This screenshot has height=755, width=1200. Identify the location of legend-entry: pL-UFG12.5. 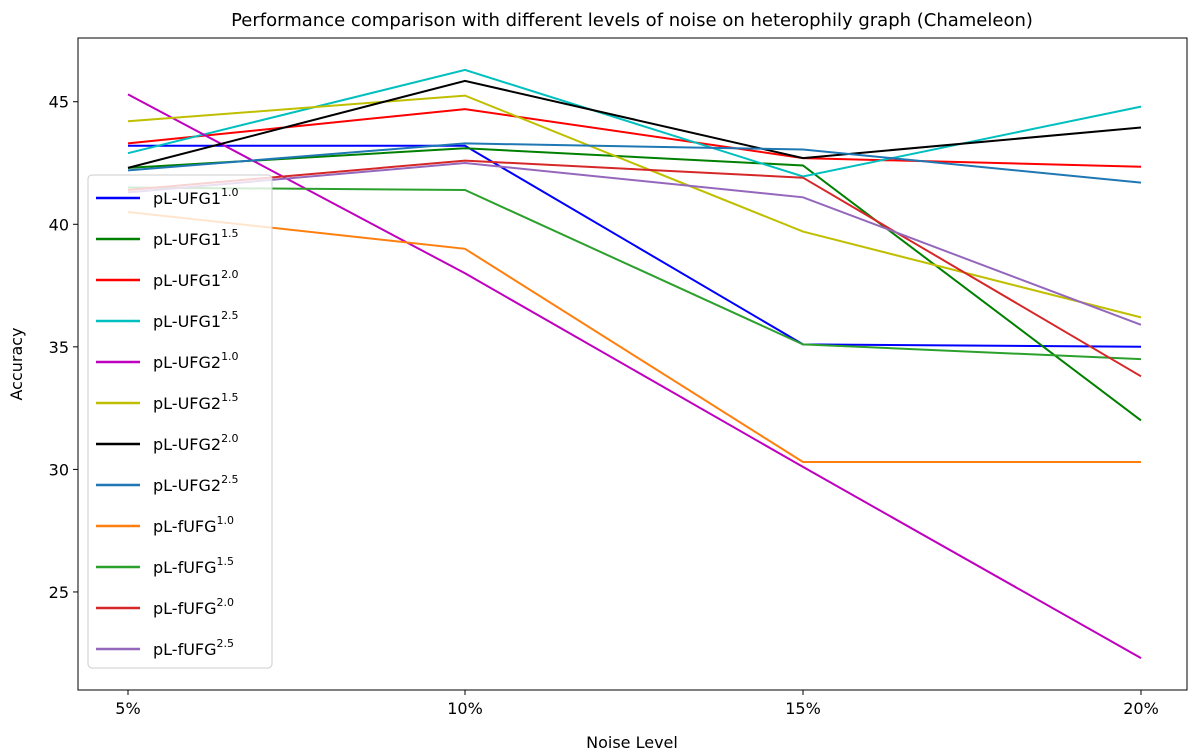
(196, 320).